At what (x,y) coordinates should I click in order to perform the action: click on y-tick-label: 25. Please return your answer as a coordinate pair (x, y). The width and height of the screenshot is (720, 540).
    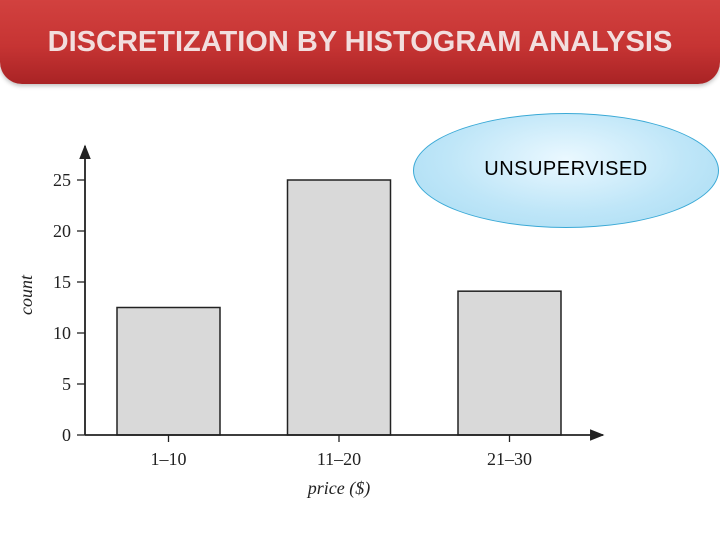
    Looking at the image, I should click on (62, 180).